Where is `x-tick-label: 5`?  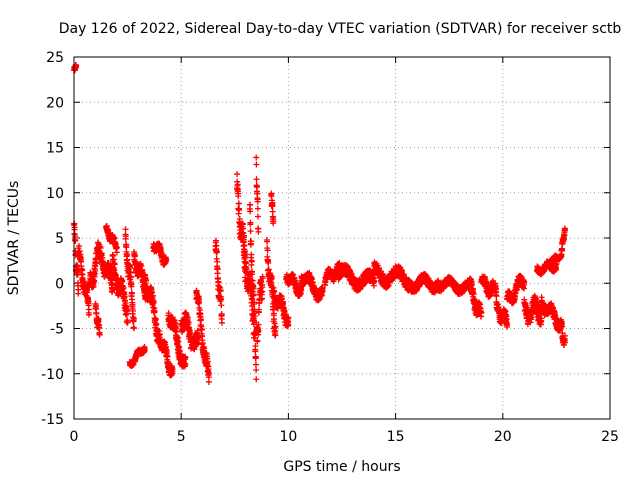
x-tick-label: 5 is located at coordinates (181, 437).